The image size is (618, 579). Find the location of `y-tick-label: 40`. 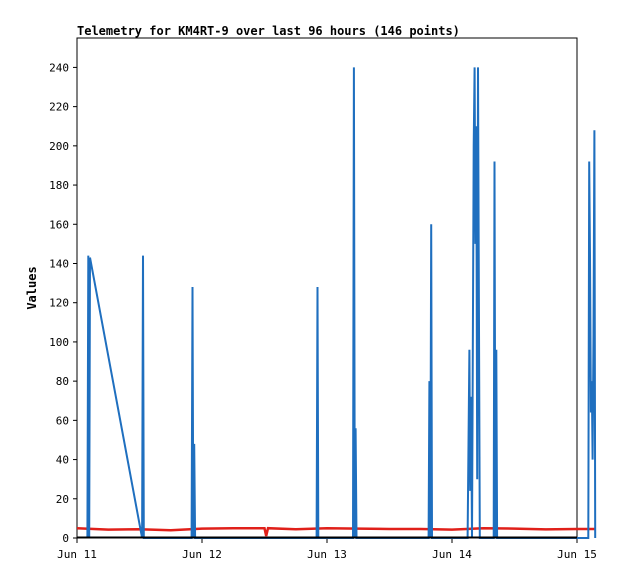

y-tick-label: 40 is located at coordinates (62, 460).